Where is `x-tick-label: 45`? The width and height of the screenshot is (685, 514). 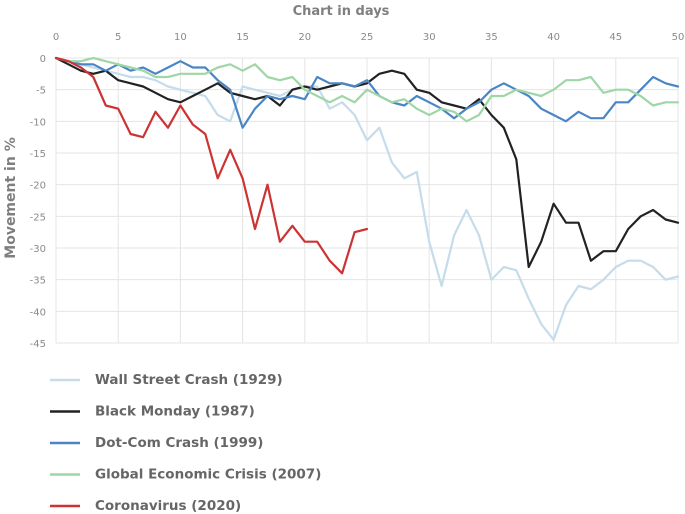
x-tick-label: 45 is located at coordinates (615, 37).